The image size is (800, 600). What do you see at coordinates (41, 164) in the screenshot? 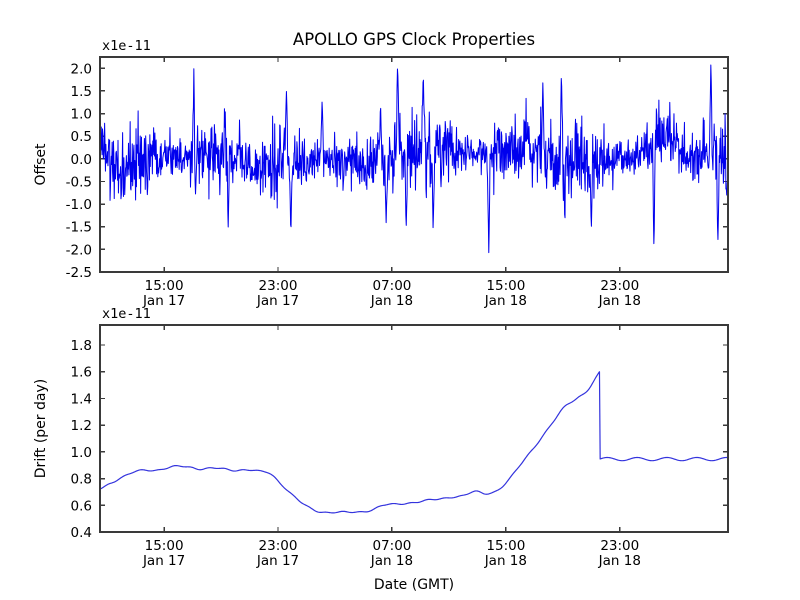
I see `y-axis-label: Offset` at bounding box center [41, 164].